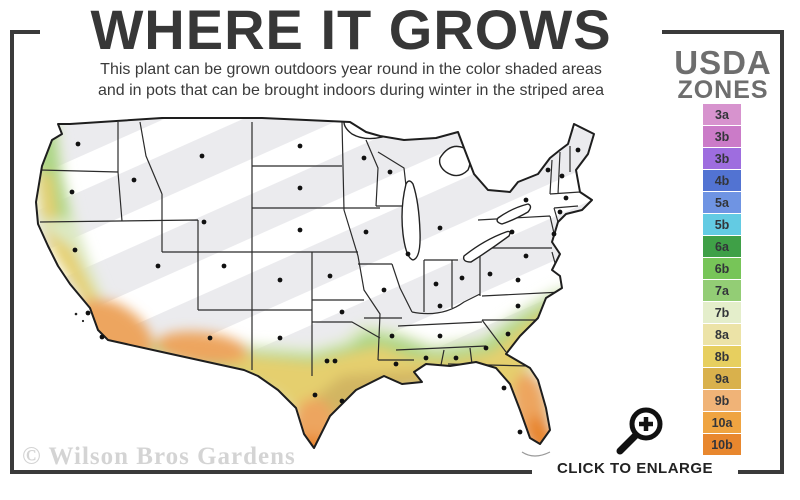 The image size is (800, 500). I want to click on zone-chip-9a-12: 9a, so click(722, 378).